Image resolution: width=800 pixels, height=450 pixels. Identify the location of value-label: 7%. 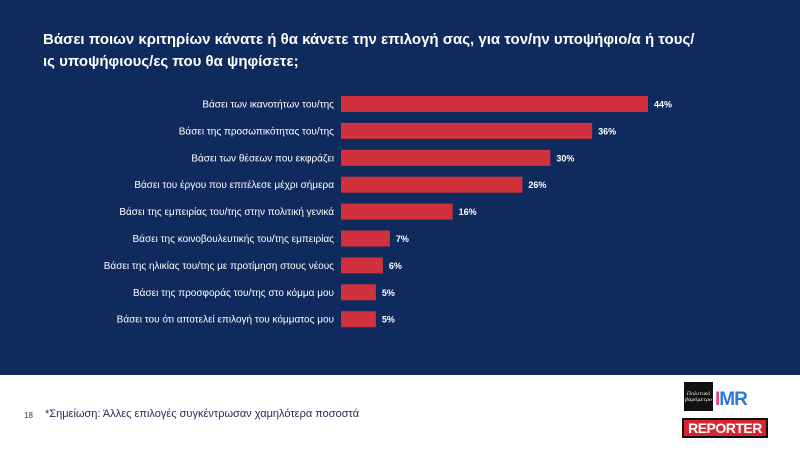
(402, 239).